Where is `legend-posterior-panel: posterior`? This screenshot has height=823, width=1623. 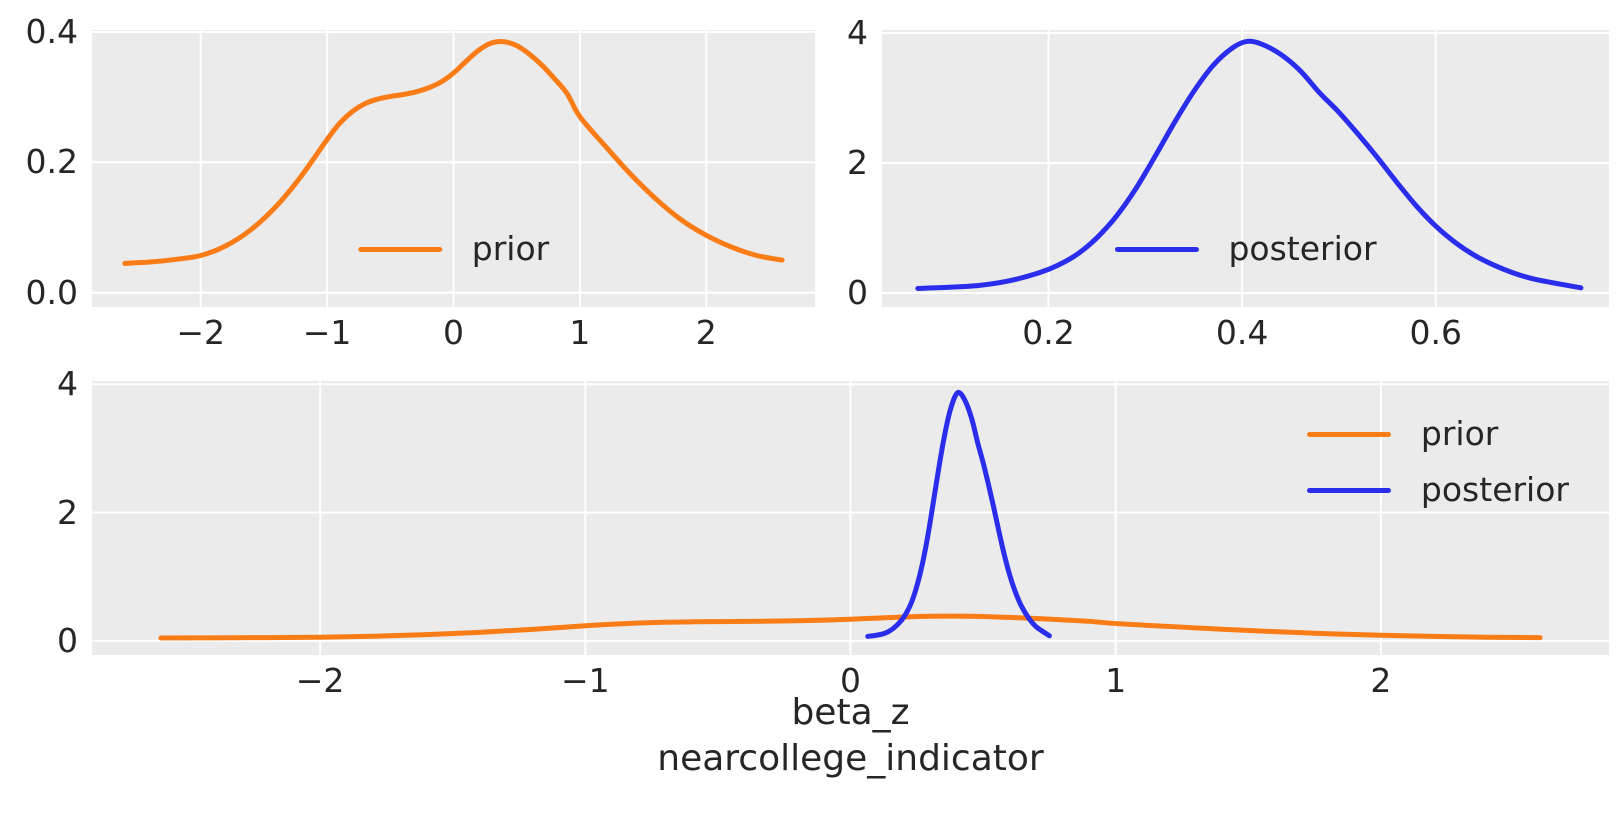
legend-posterior-panel: posterior is located at coordinates (1245, 249).